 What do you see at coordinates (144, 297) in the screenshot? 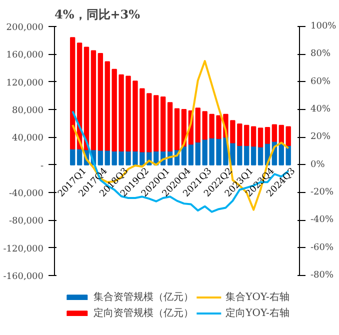
I see `legend-label: 集合资管规模（亿元）` at bounding box center [144, 297].